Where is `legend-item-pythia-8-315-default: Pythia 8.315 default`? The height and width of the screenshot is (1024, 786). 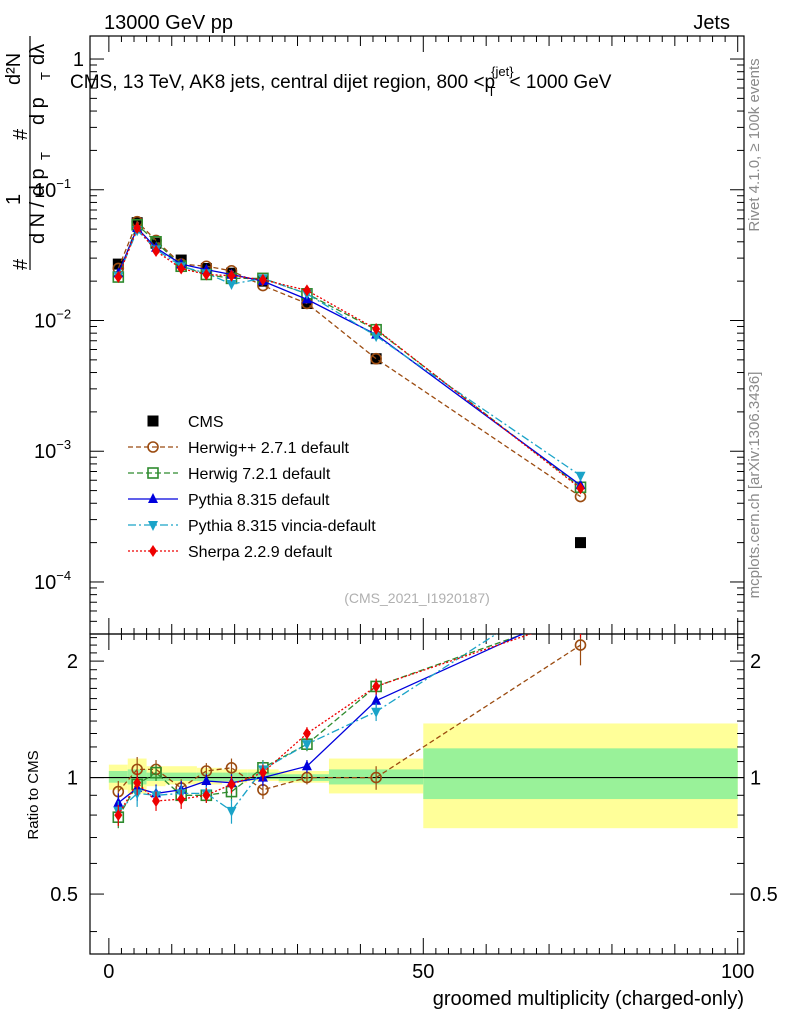
legend-item-pythia-8-315-default: Pythia 8.315 default is located at coordinates (229, 500).